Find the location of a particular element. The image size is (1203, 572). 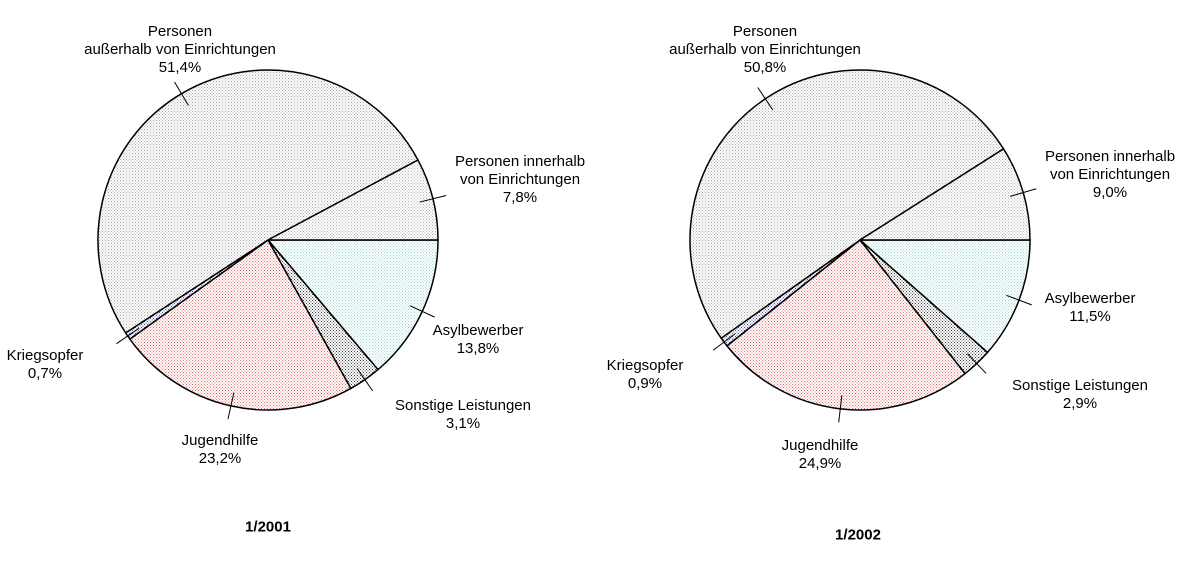

slice-label: Sonstige Leistungen 3,1% is located at coordinates (463, 415).